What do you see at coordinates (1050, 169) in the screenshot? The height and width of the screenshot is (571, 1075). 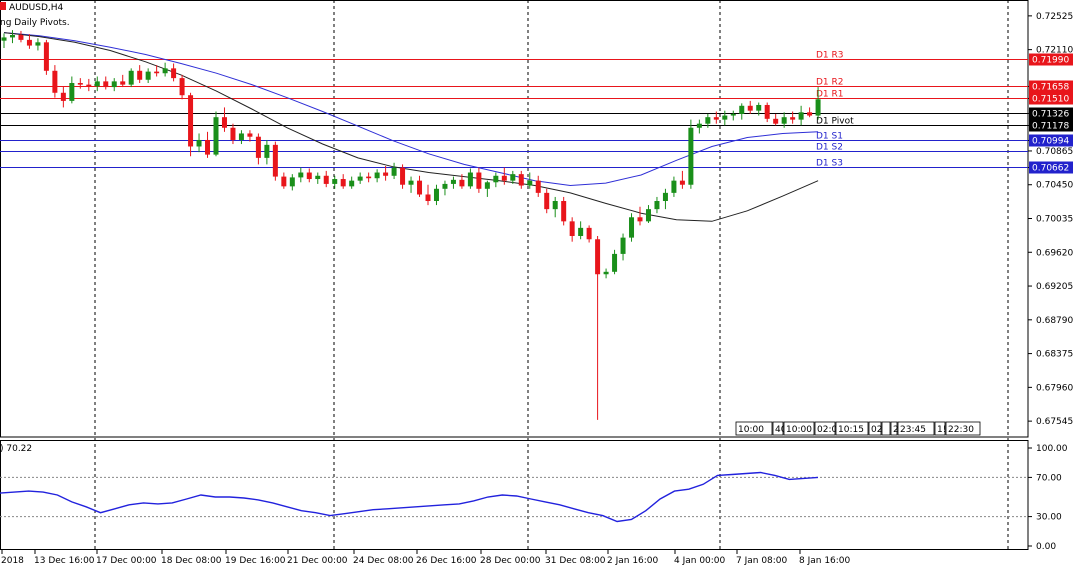 I see `price-badge-label: 0.70662` at bounding box center [1050, 169].